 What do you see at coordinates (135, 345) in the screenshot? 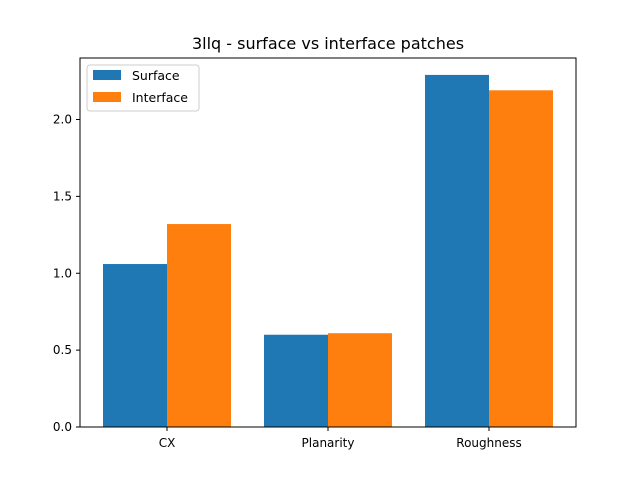
I see `bar-surface-cx` at bounding box center [135, 345].